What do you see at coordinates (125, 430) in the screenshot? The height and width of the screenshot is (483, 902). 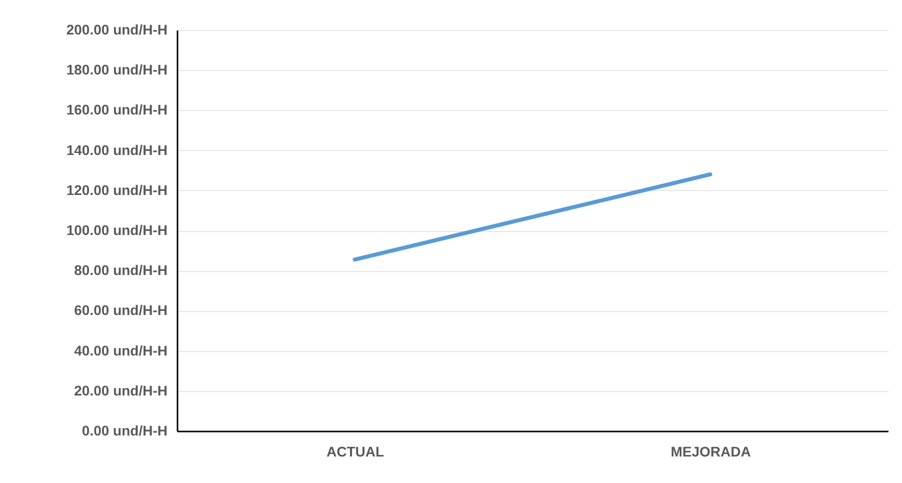 I see `y-tick-label: 0.00 und/H-H` at bounding box center [125, 430].